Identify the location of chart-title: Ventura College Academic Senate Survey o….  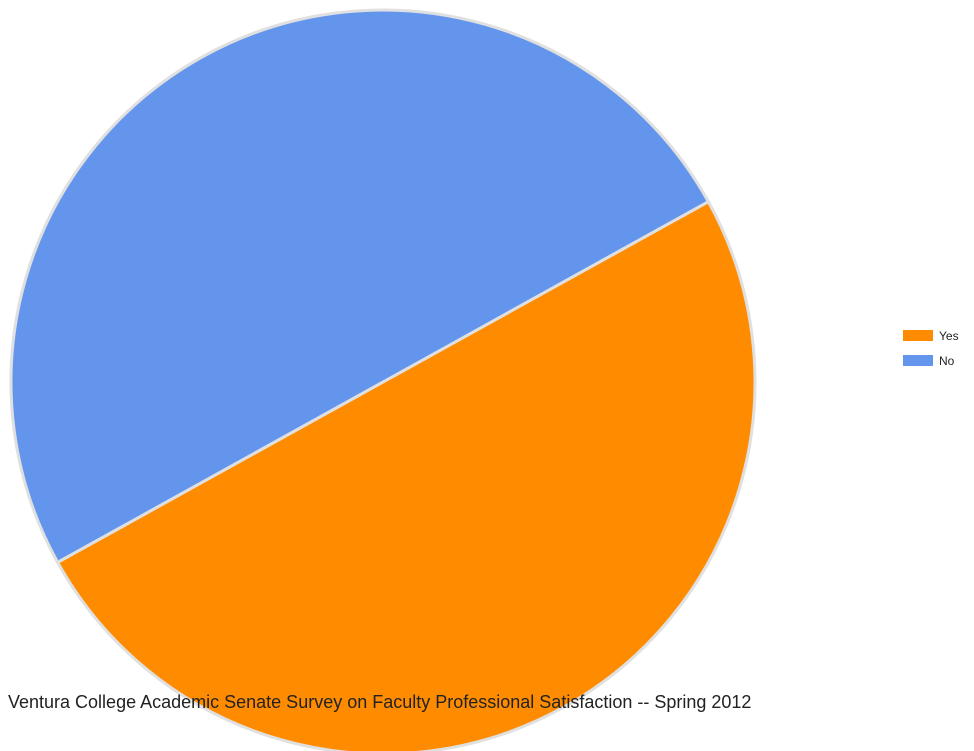
(380, 702).